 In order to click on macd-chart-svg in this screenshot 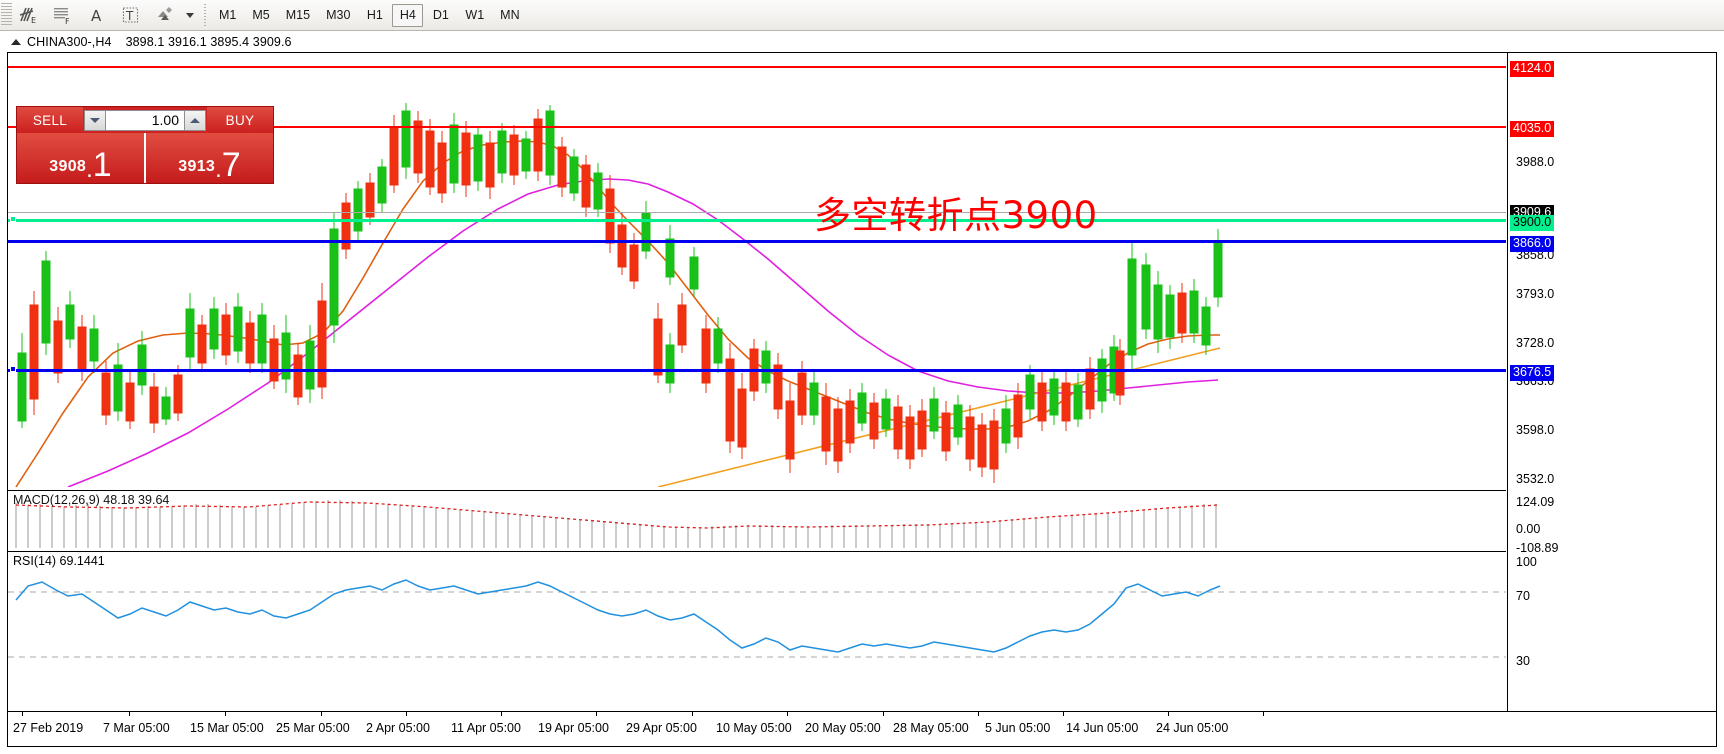, I will do `click(617, 524)`.